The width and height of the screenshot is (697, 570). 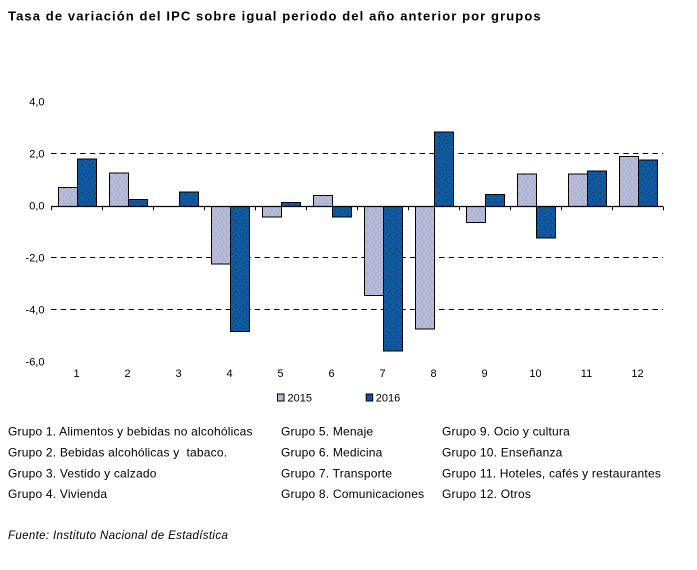 What do you see at coordinates (332, 452) in the screenshot?
I see `svg-text: Grupo 6. Medicina` at bounding box center [332, 452].